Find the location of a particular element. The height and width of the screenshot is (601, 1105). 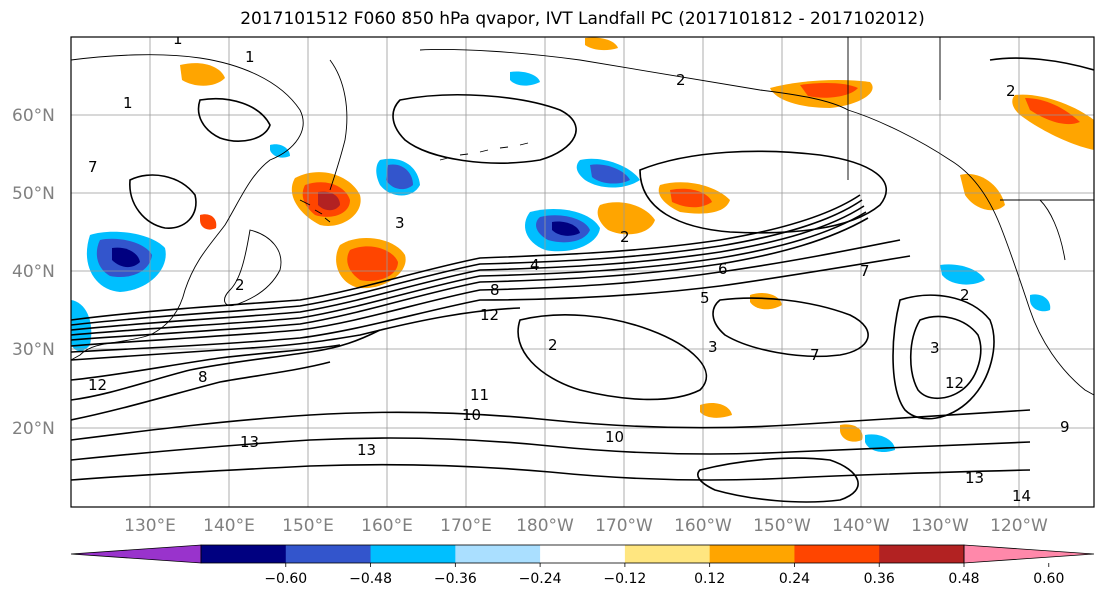

contour-label: 9 is located at coordinates (1065, 427).